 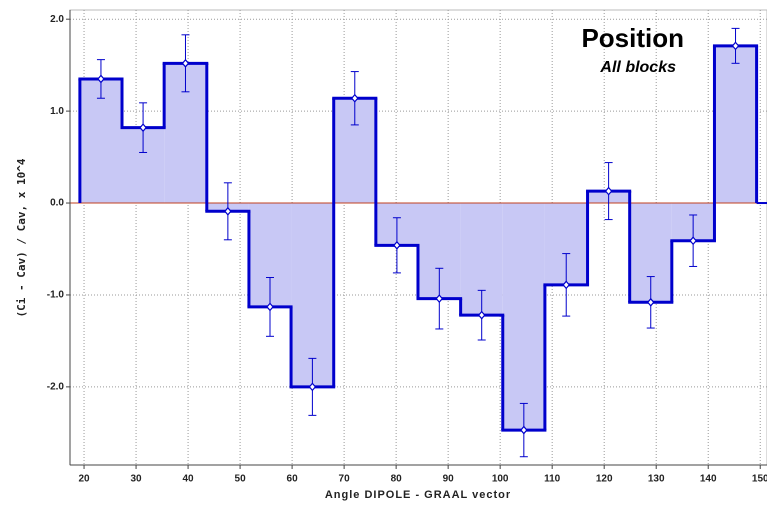 I want to click on x-tick-label: 20, so click(x=84, y=479).